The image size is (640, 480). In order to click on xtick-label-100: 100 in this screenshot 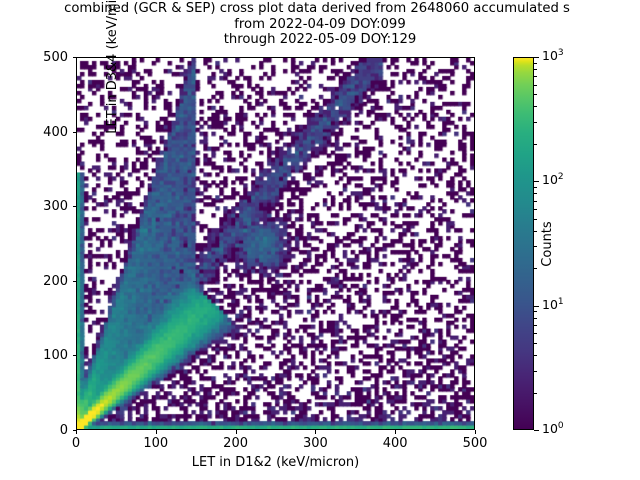, I will do `click(156, 443)`.